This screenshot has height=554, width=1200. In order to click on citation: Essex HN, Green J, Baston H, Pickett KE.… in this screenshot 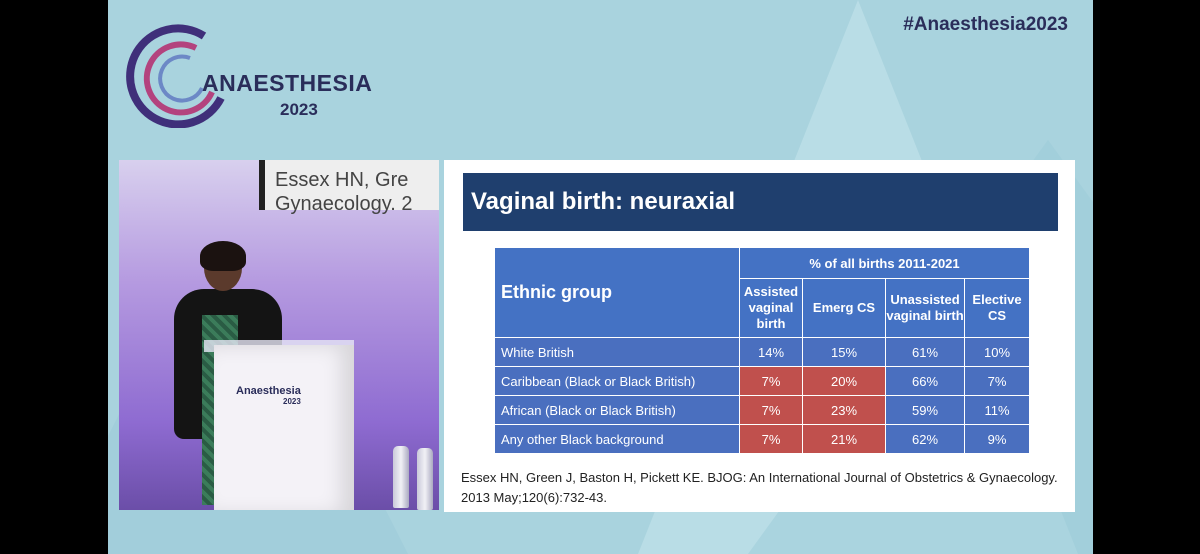, I will do `click(759, 487)`.